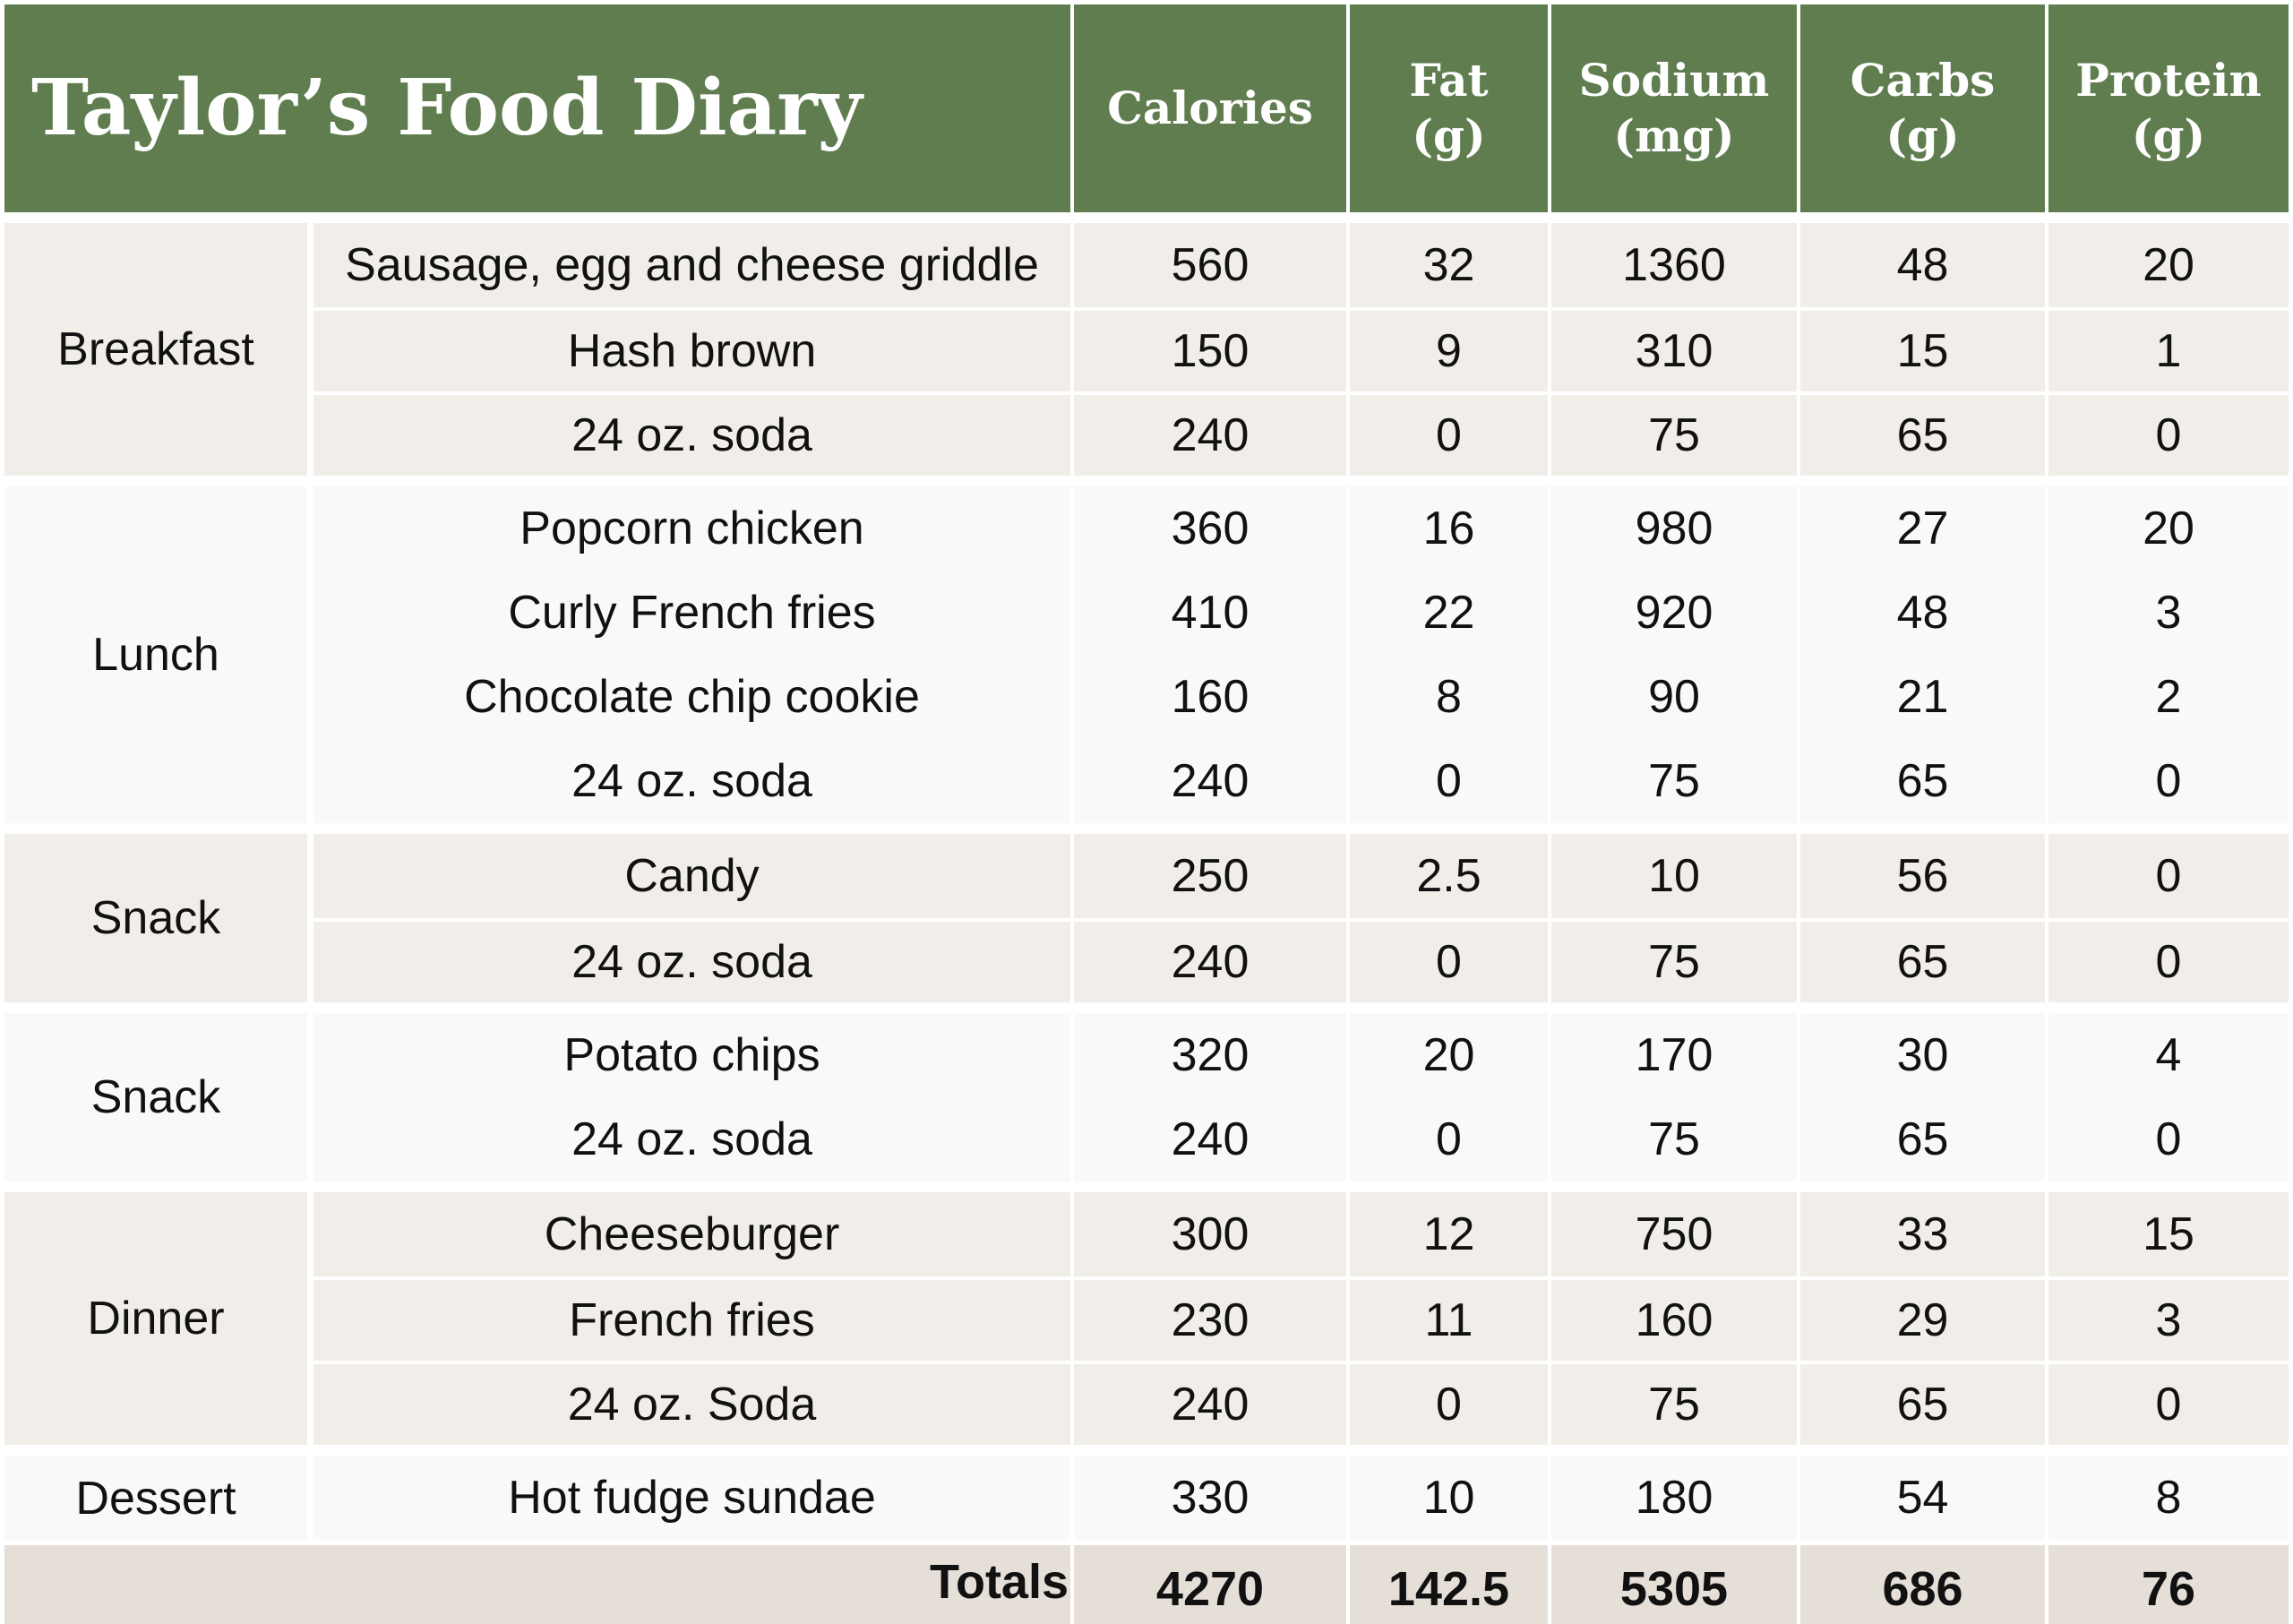  I want to click on food-item: French fries, so click(691, 1318).